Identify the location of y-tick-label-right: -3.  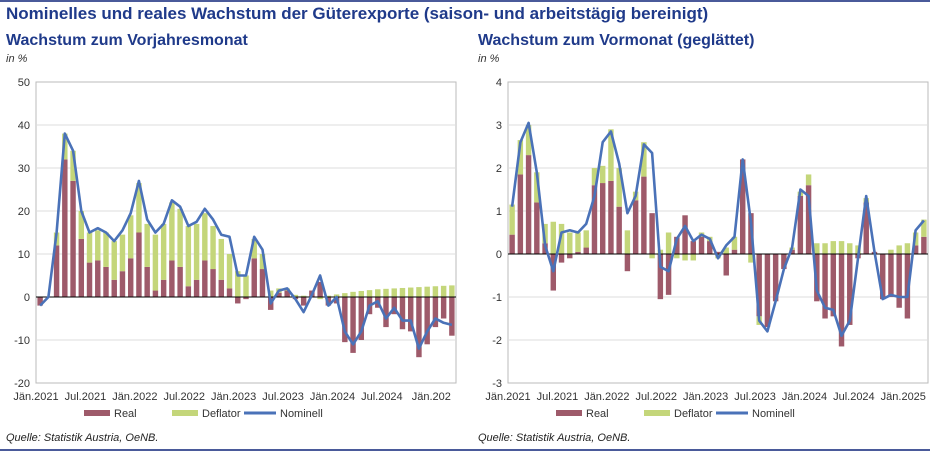
(497, 384).